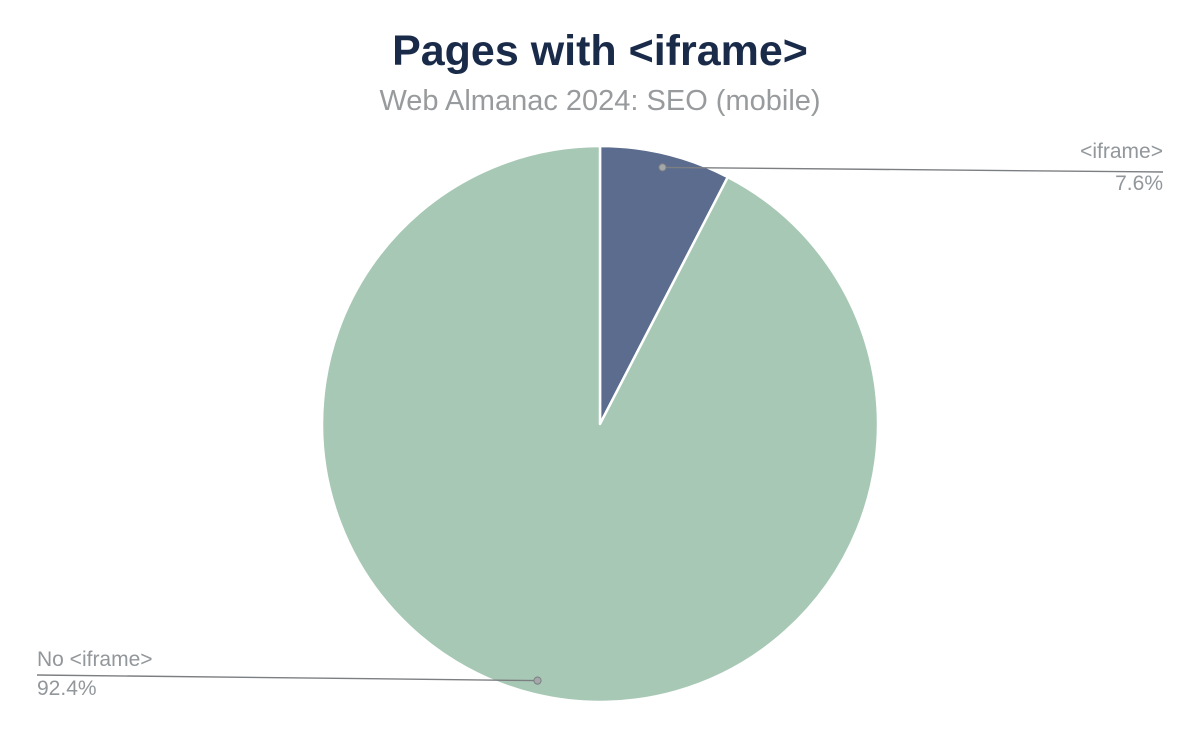  What do you see at coordinates (1121, 151) in the screenshot?
I see `slice-label-iframe: <iframe>` at bounding box center [1121, 151].